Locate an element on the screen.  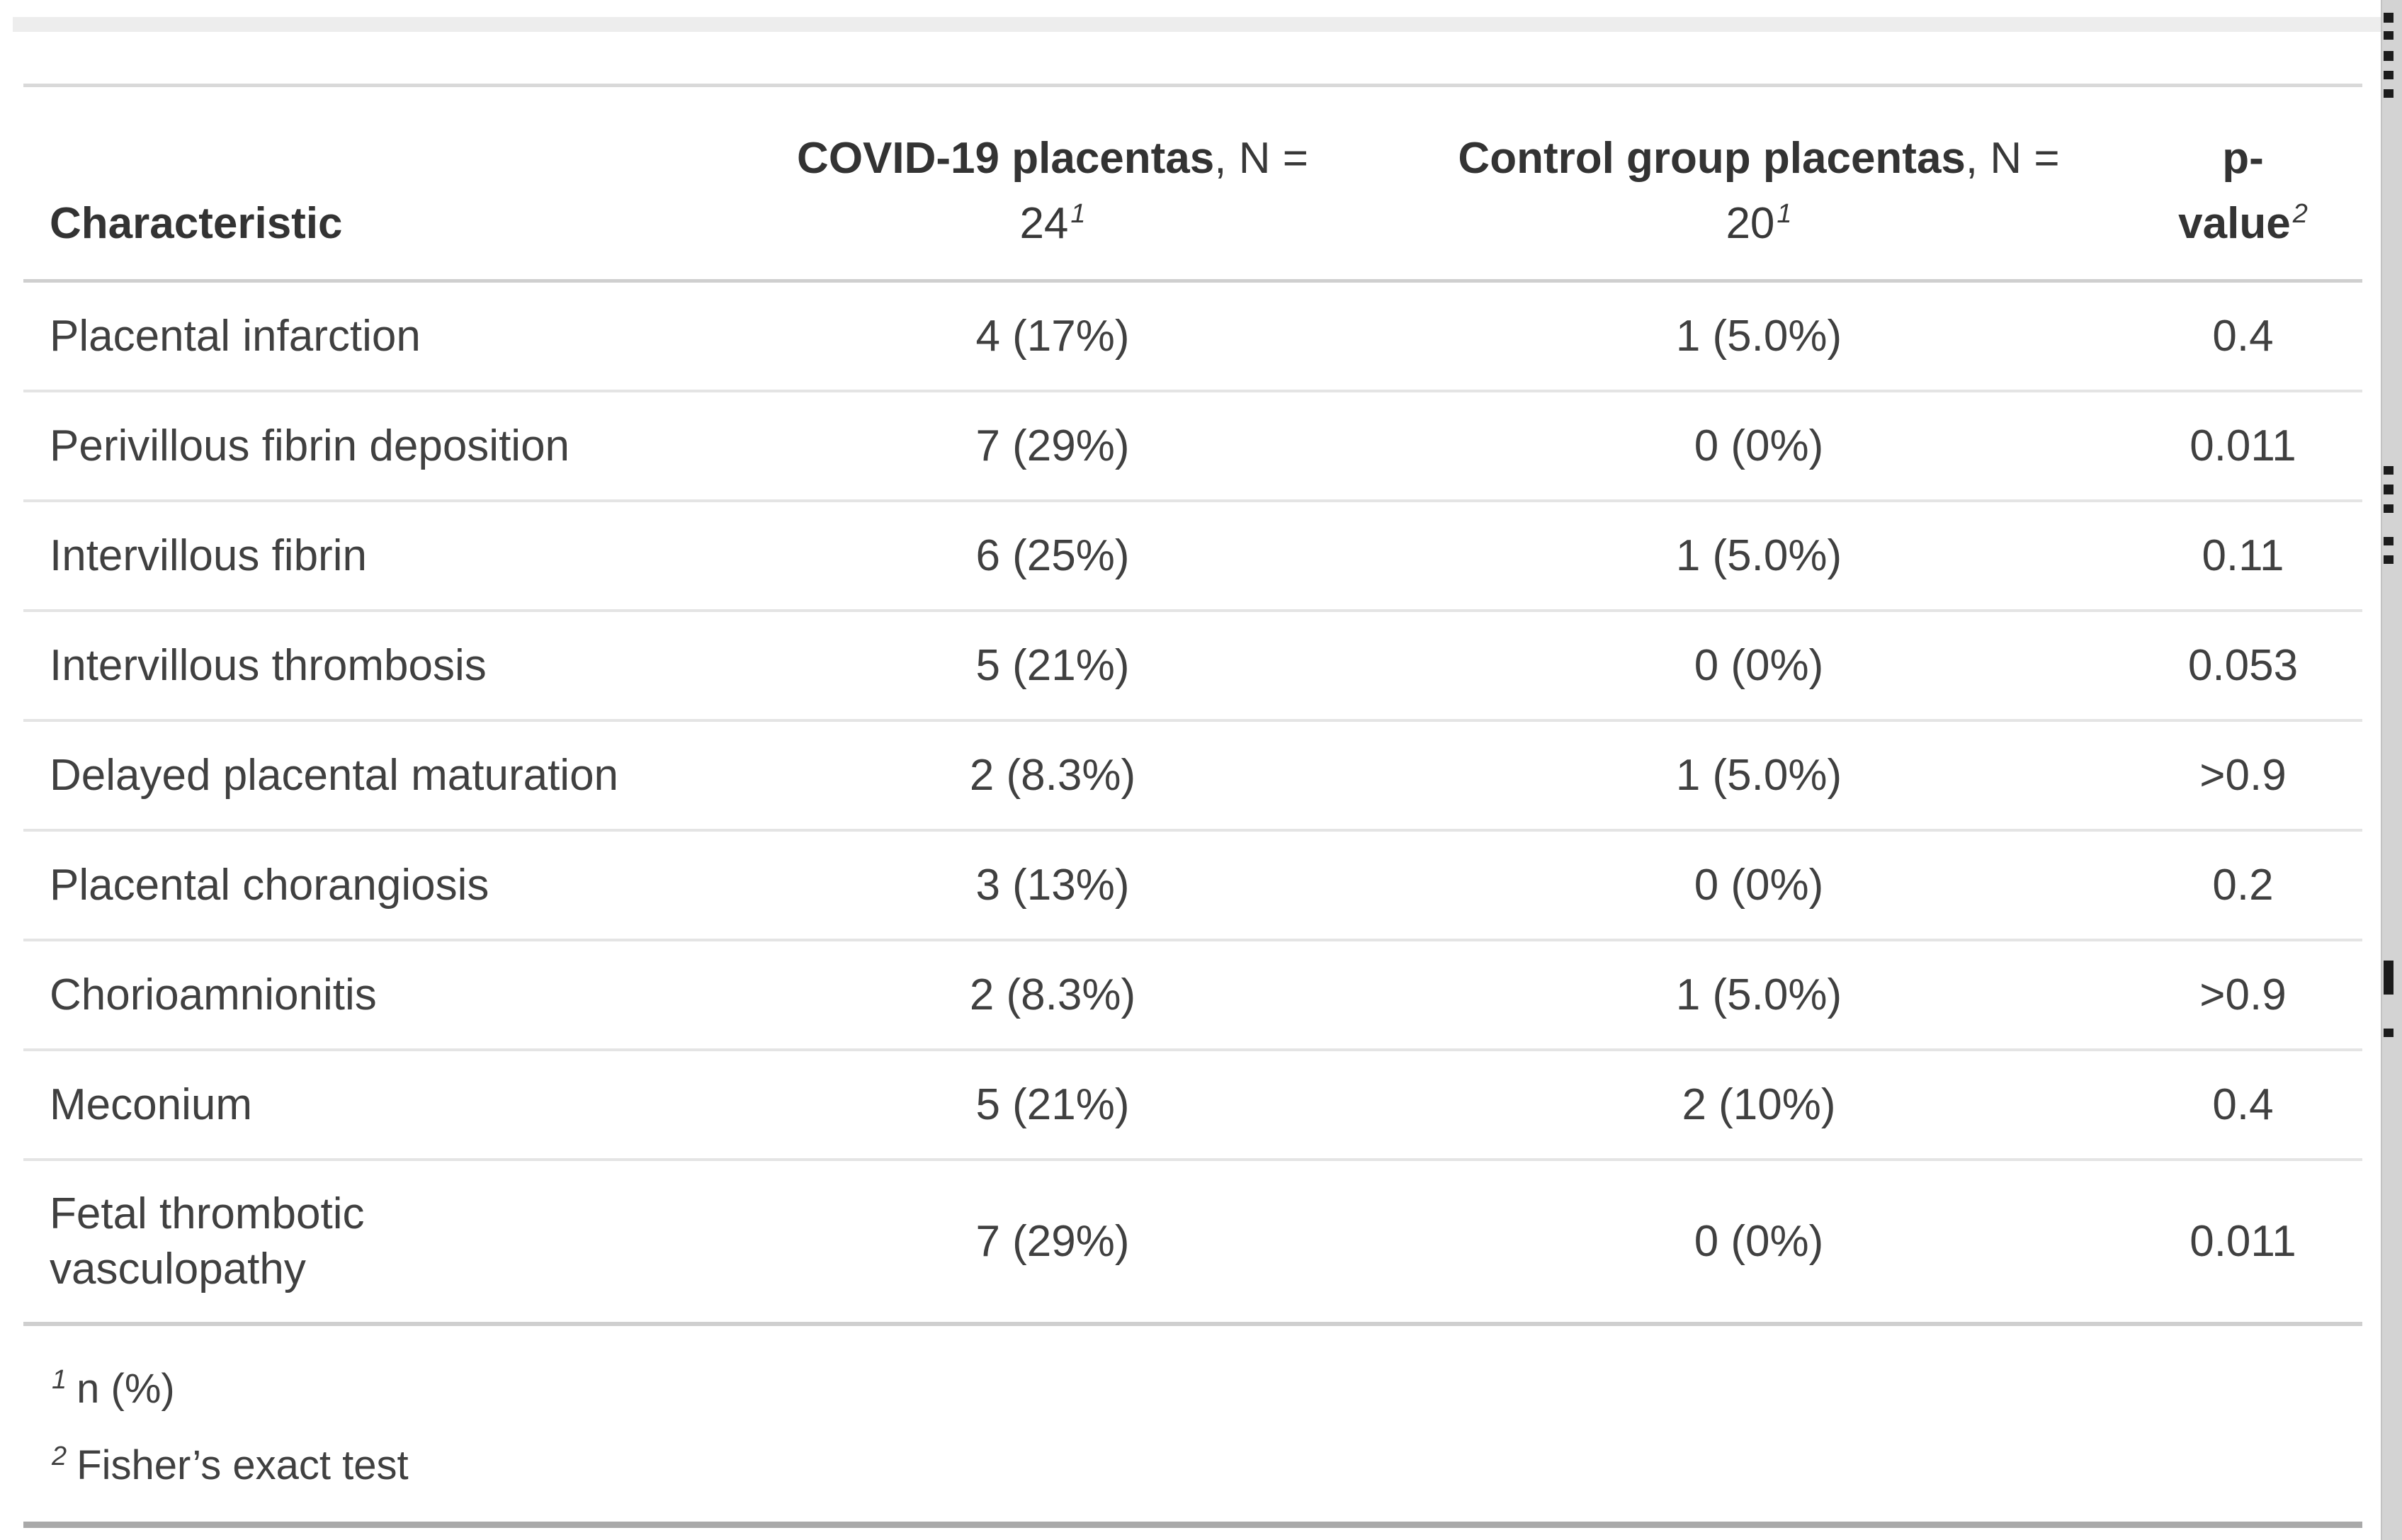
characteristic-cell: Intervillous thrombosis is located at coordinates (367, 666).